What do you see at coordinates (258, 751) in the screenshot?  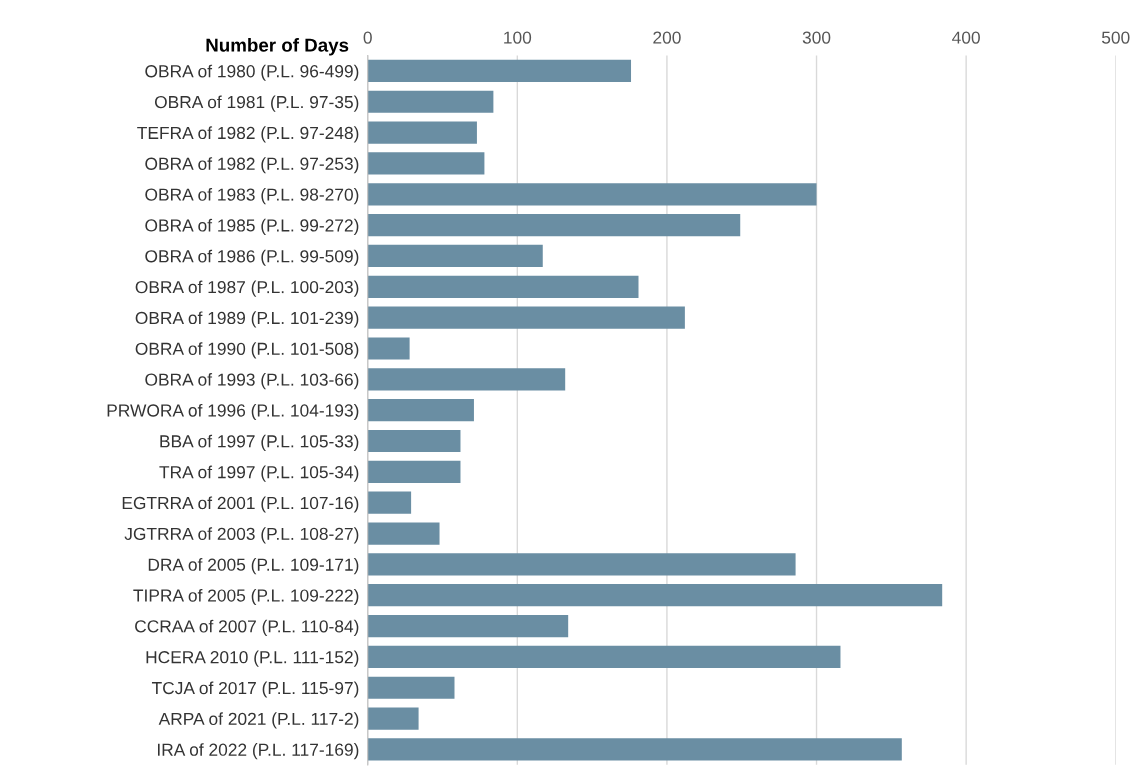 I see `y-tick-label: IRA of 2022 (P.L. 117-169)` at bounding box center [258, 751].